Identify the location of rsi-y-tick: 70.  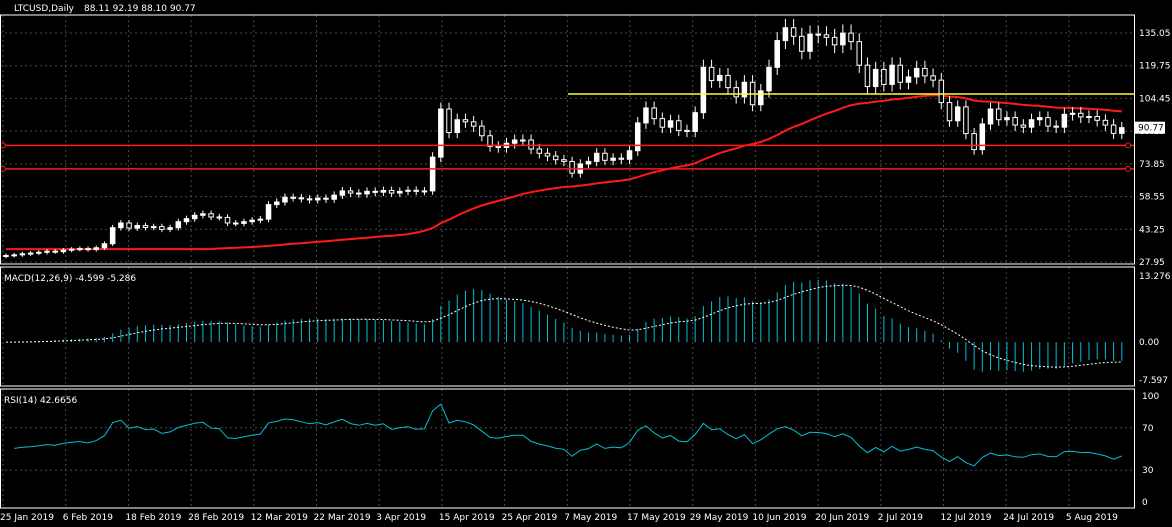
(1148, 429).